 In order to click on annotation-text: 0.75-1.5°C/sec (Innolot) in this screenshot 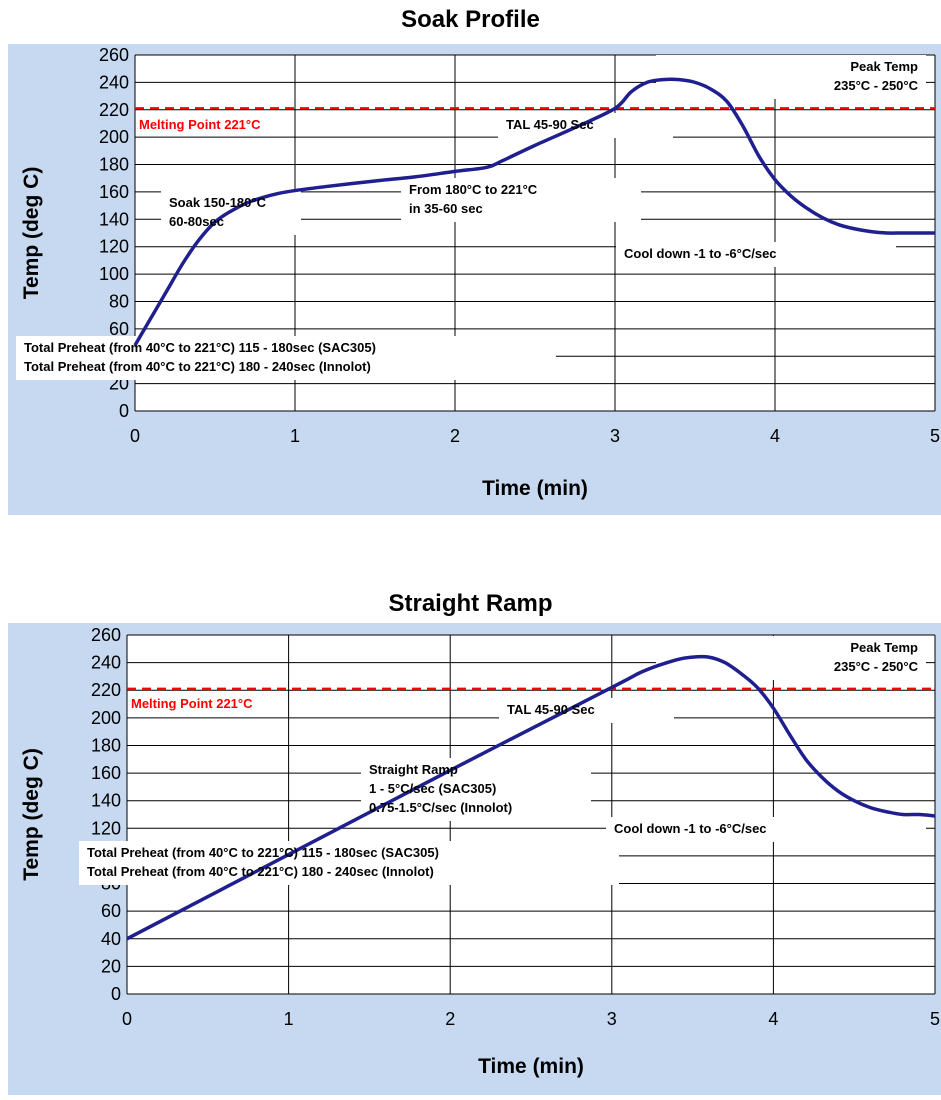, I will do `click(440, 807)`.